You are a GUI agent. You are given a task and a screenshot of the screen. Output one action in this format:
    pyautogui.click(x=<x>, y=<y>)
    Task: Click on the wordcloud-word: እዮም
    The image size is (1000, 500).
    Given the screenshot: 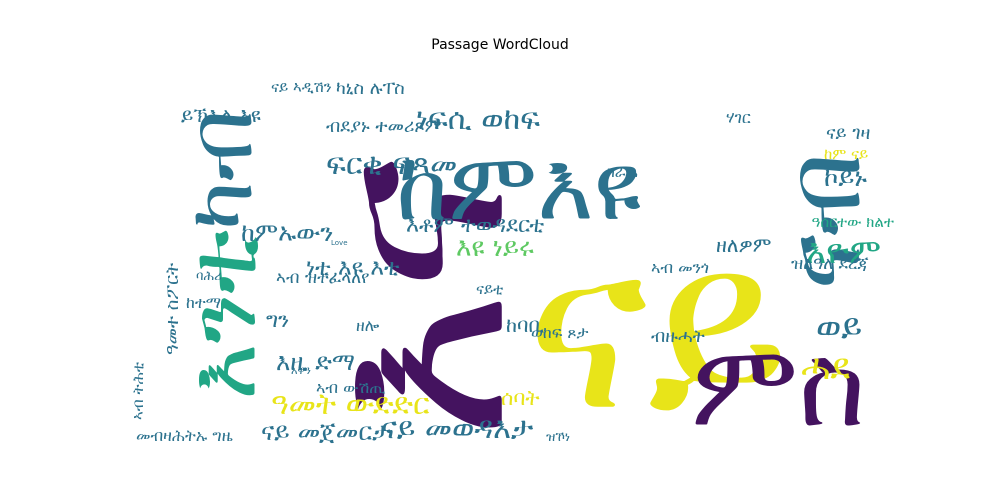 What is the action you would take?
    pyautogui.click(x=843, y=252)
    